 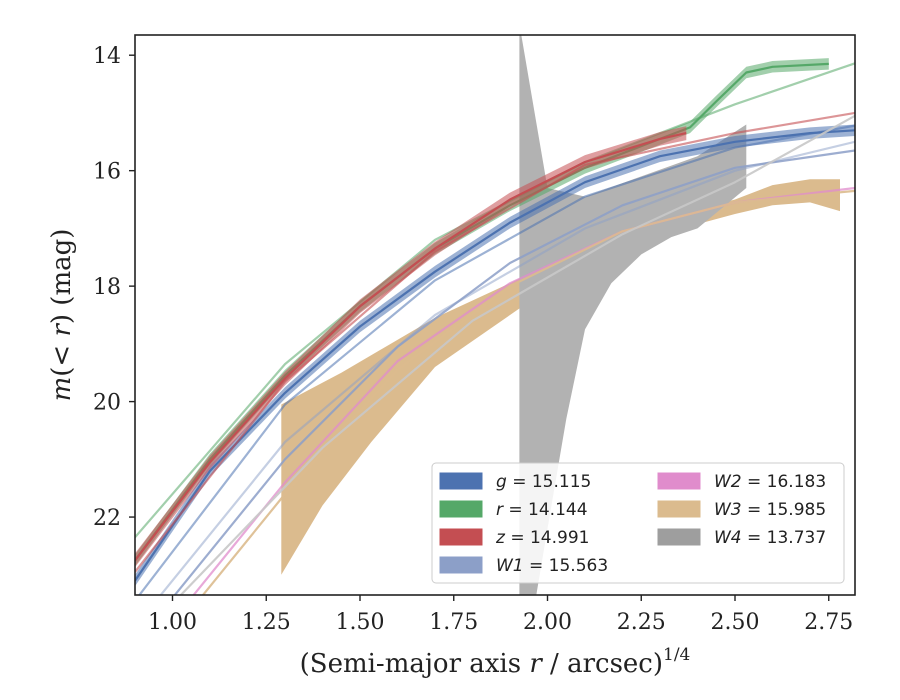 What do you see at coordinates (107, 518) in the screenshot?
I see `y-tick-label: 22` at bounding box center [107, 518].